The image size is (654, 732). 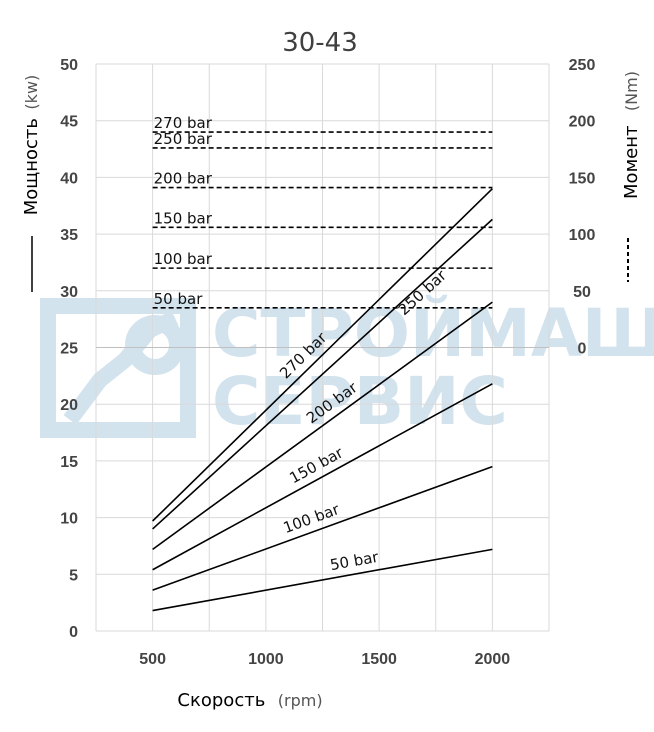 What do you see at coordinates (360, 401) in the screenshot?
I see `watermark-line-2: СЕРВИС` at bounding box center [360, 401].